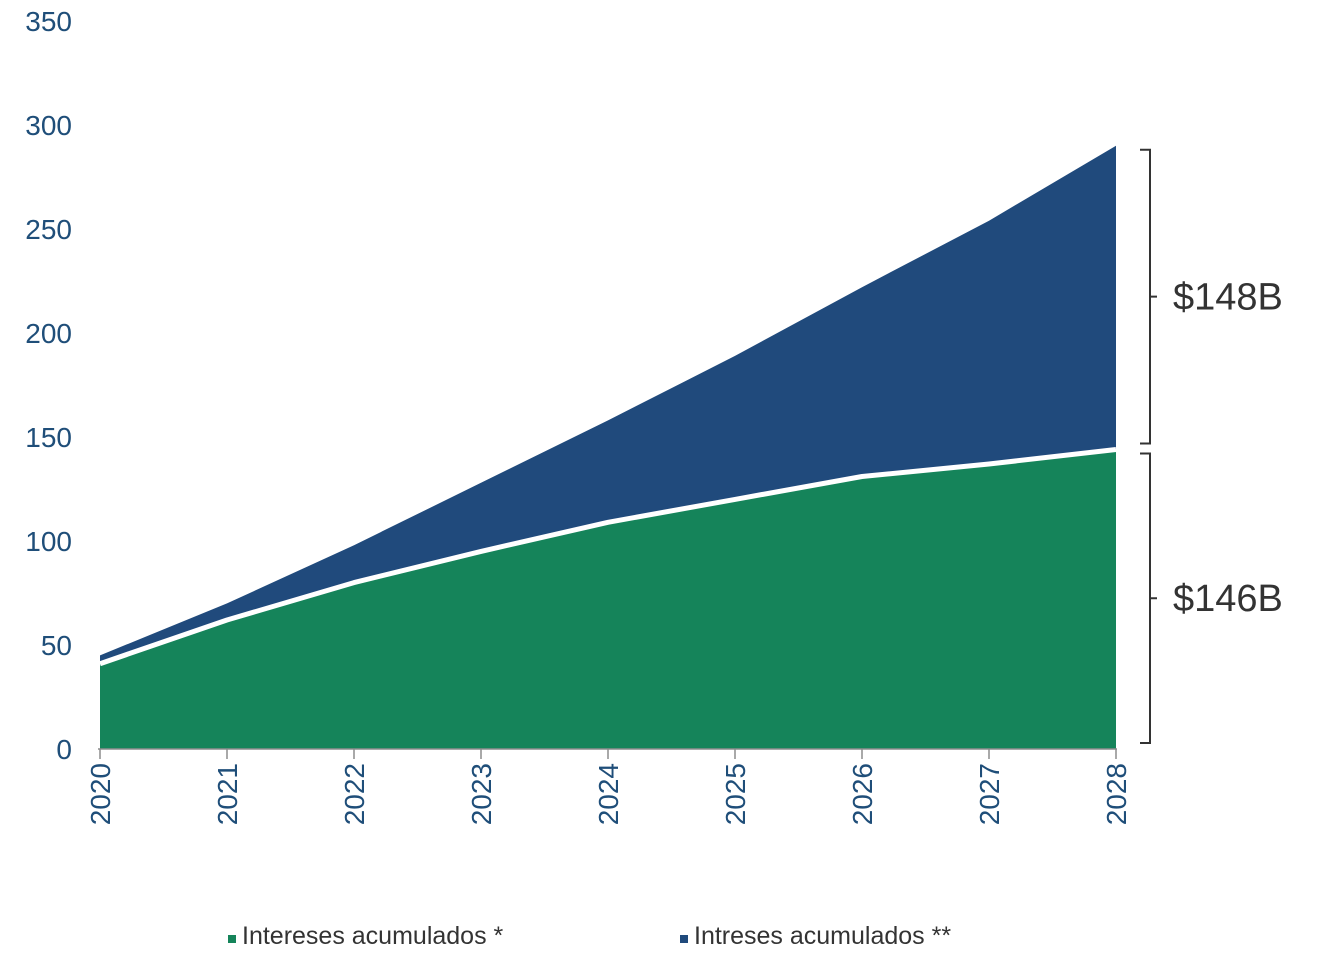  Describe the element at coordinates (354, 794) in the screenshot. I see `x-tick-label: 2022` at that location.